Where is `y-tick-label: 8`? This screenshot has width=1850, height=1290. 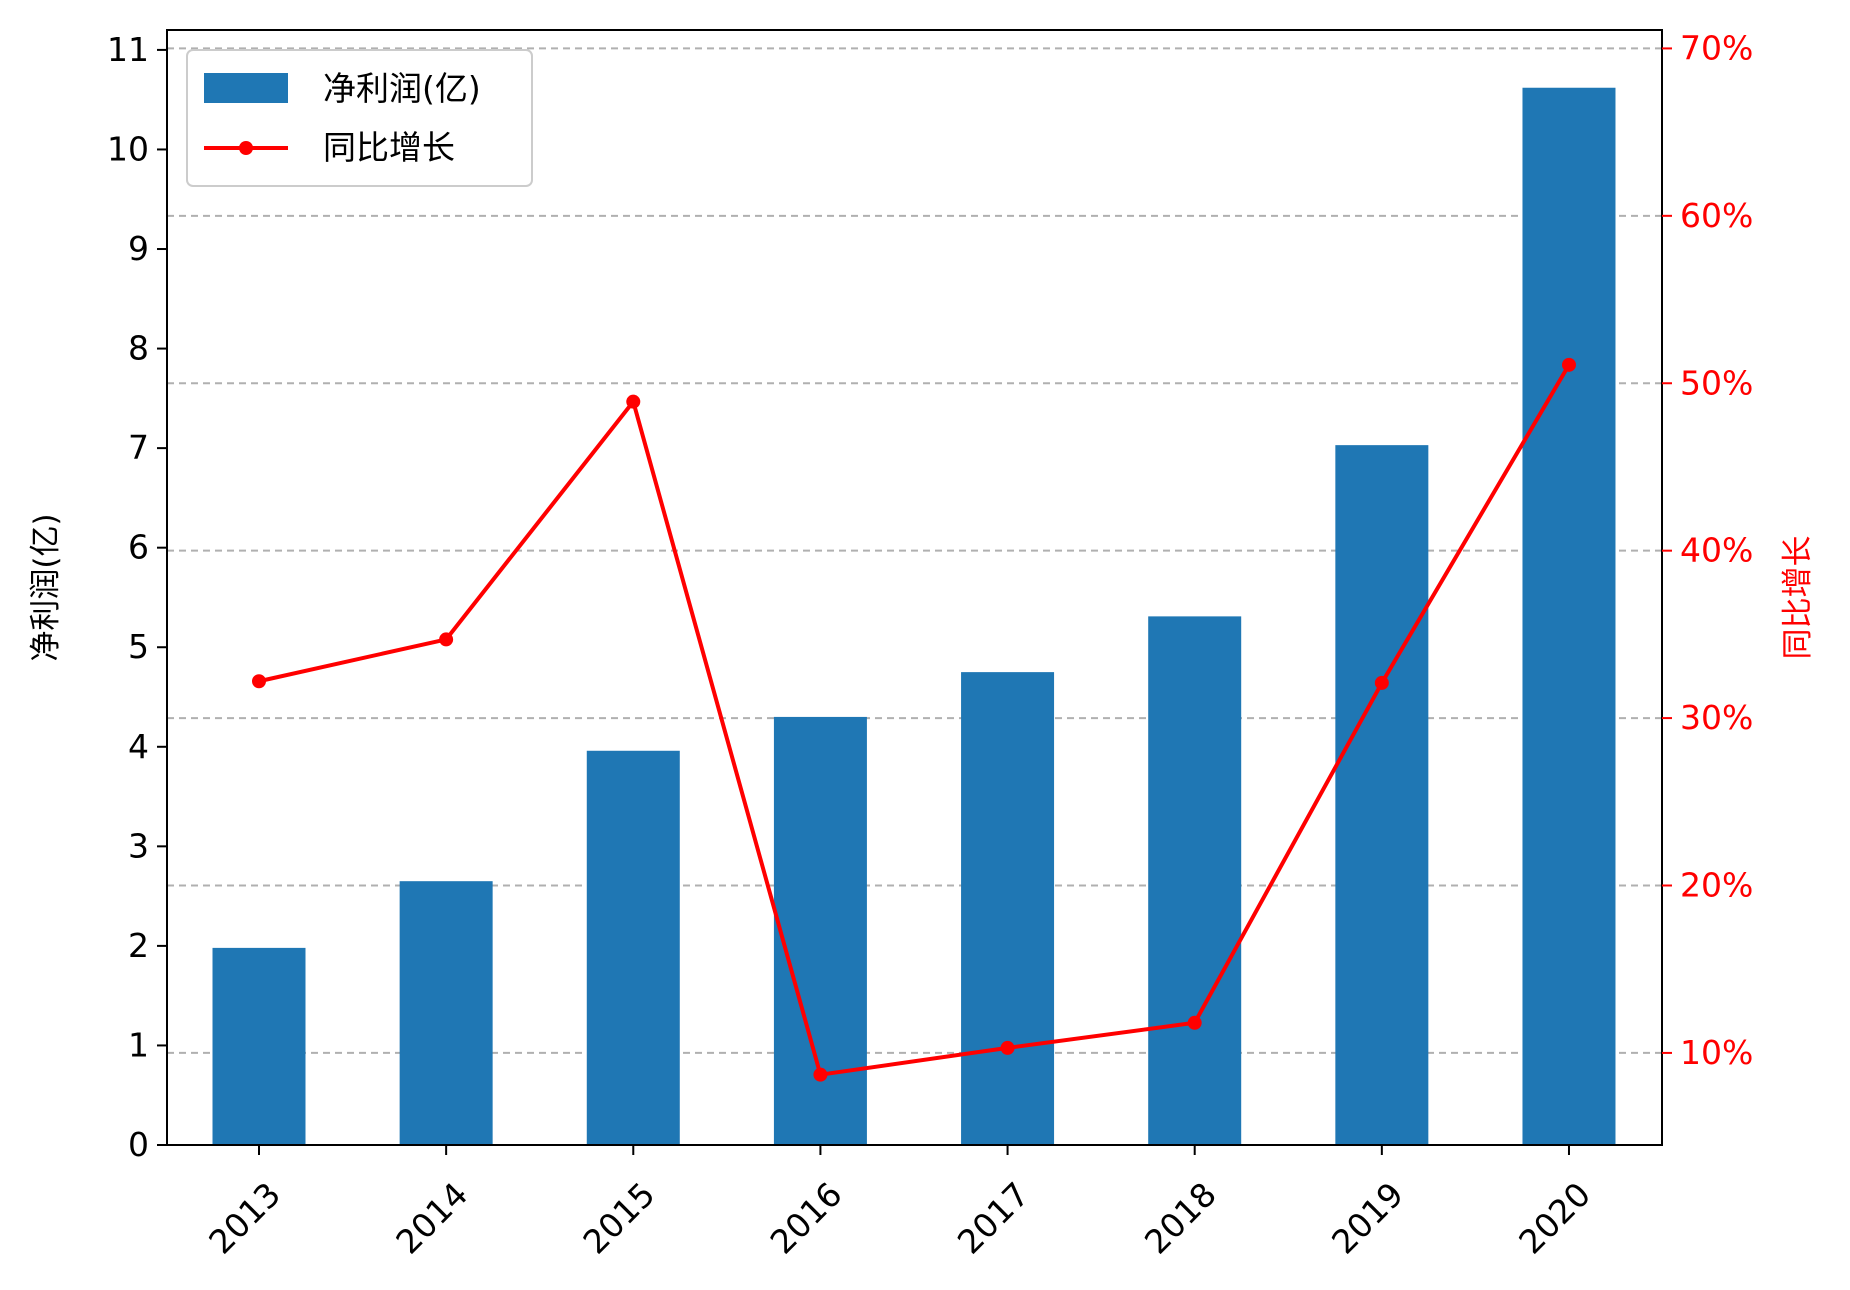
y-tick-label: 8 is located at coordinates (138, 348).